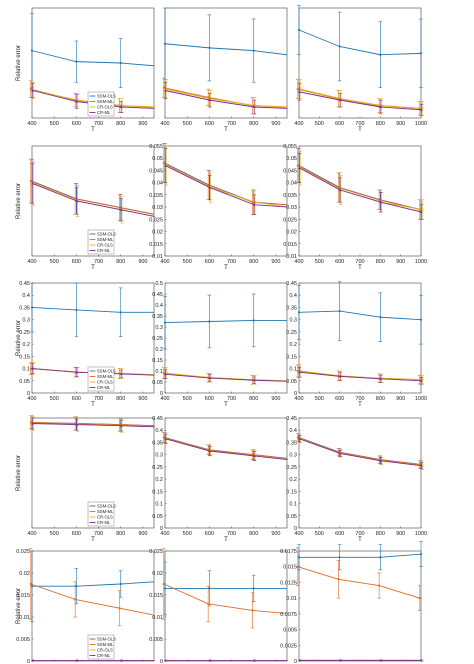 The height and width of the screenshot is (664, 474). I want to click on y-tick-label: 0.1, so click(293, 505).